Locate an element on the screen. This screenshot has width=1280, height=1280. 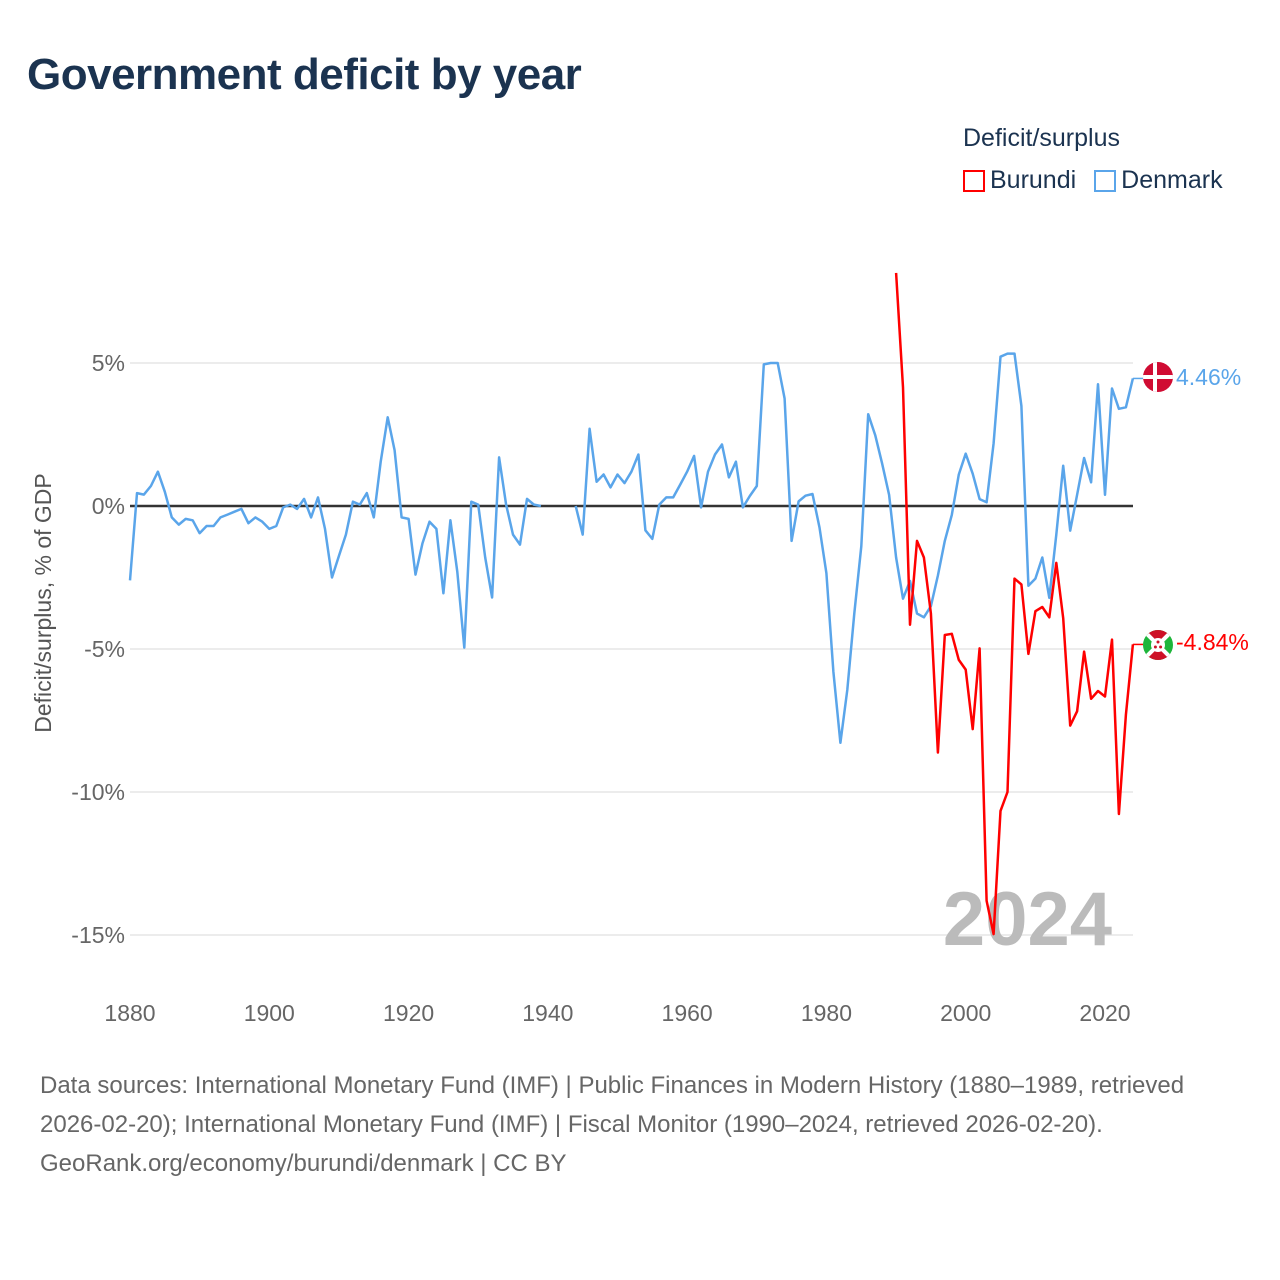
x-tick-label: 1920 is located at coordinates (408, 1013).